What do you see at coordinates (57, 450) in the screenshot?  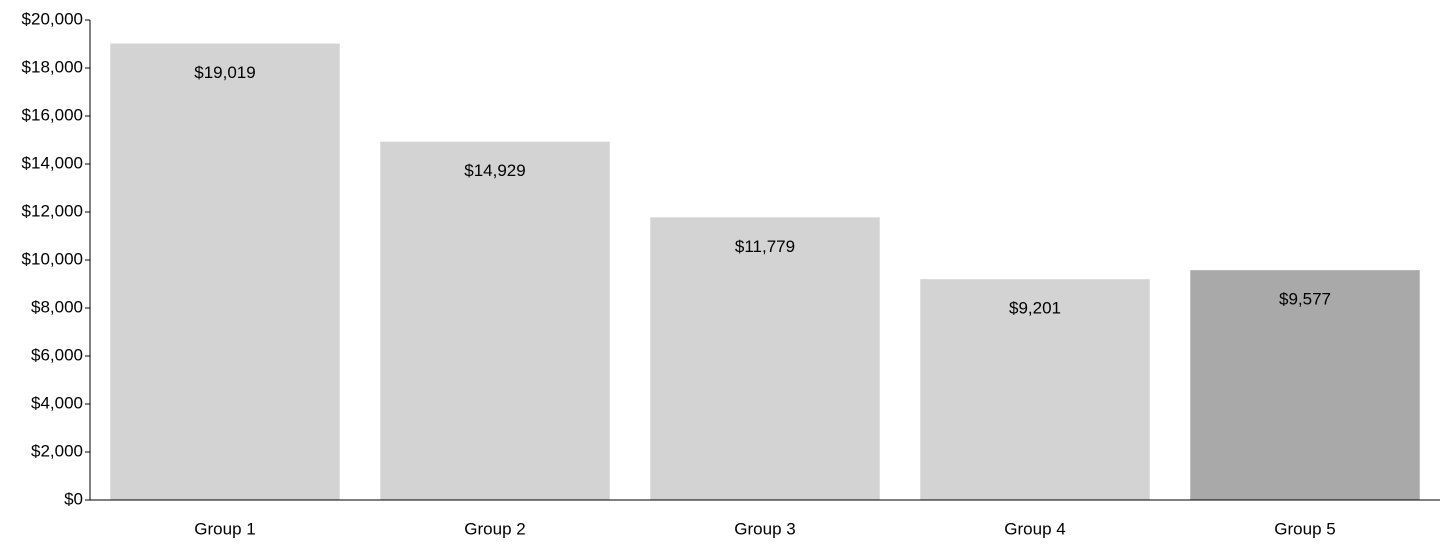 I see `y-tick-label: $2,000` at bounding box center [57, 450].